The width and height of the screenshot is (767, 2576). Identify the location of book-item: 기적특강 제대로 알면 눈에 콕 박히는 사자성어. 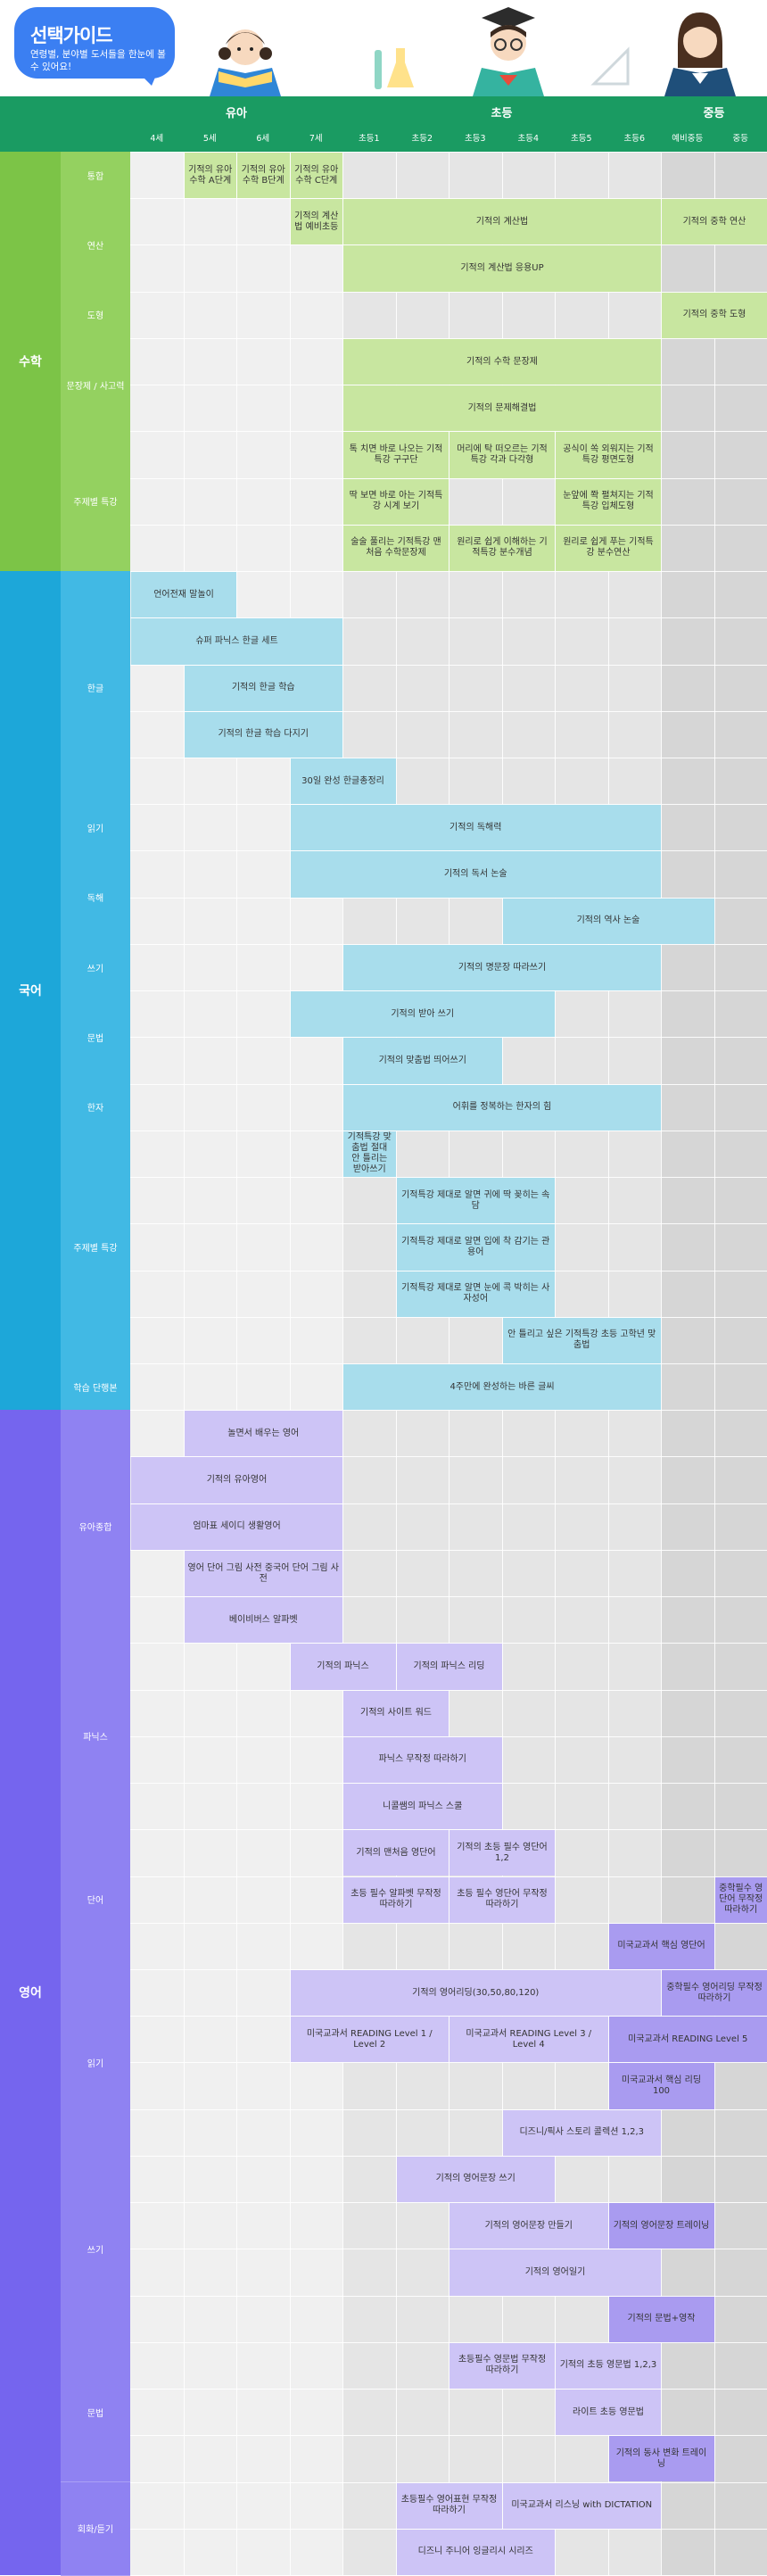
(476, 1294).